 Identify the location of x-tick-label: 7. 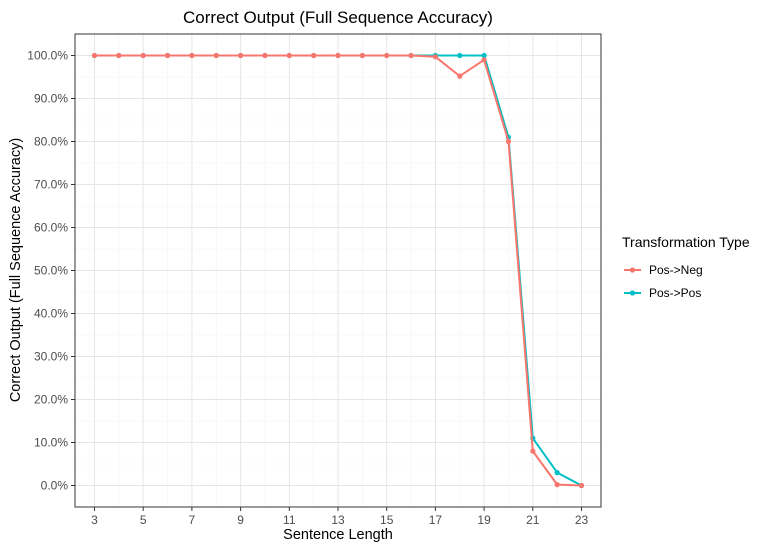
(192, 520).